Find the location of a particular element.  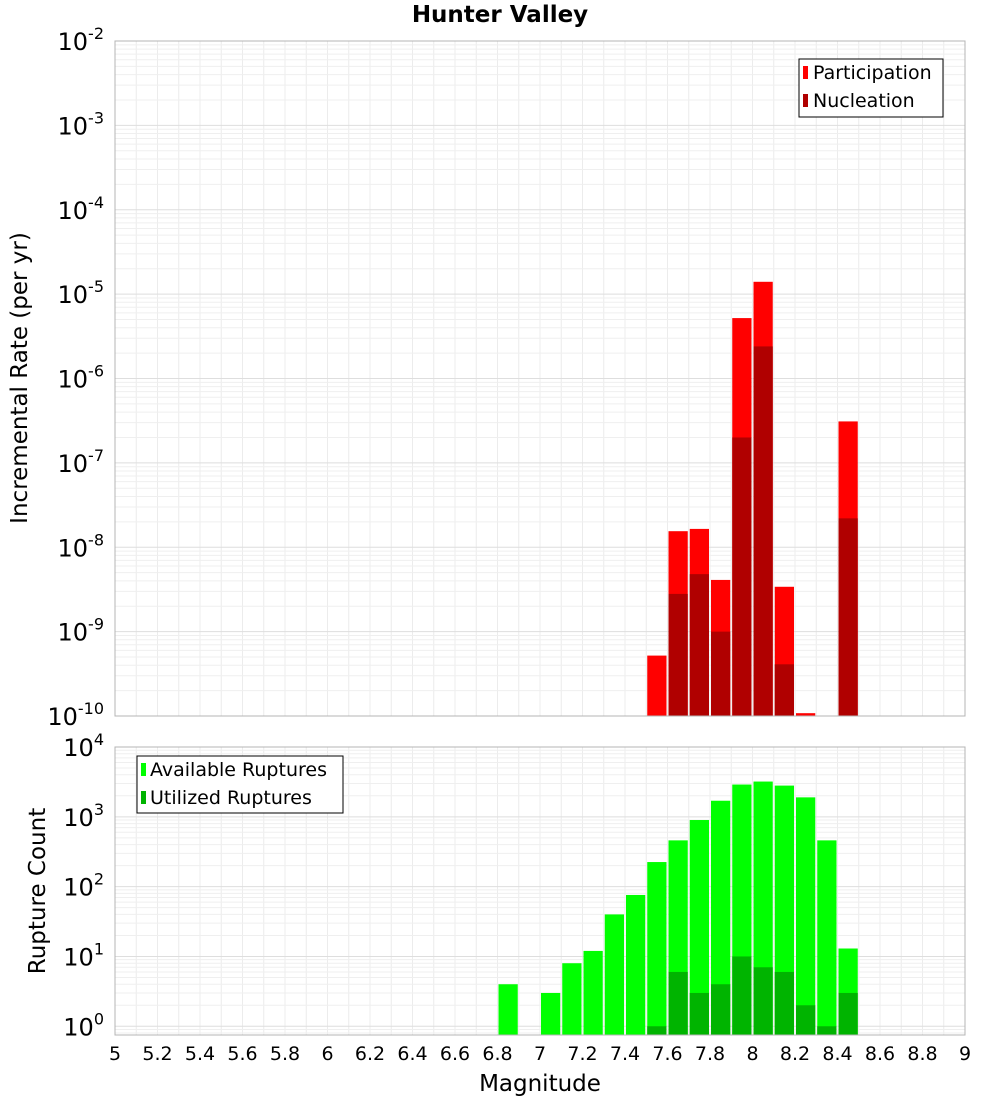

y-tick-label: 10⁻⁸ is located at coordinates (81, 546).